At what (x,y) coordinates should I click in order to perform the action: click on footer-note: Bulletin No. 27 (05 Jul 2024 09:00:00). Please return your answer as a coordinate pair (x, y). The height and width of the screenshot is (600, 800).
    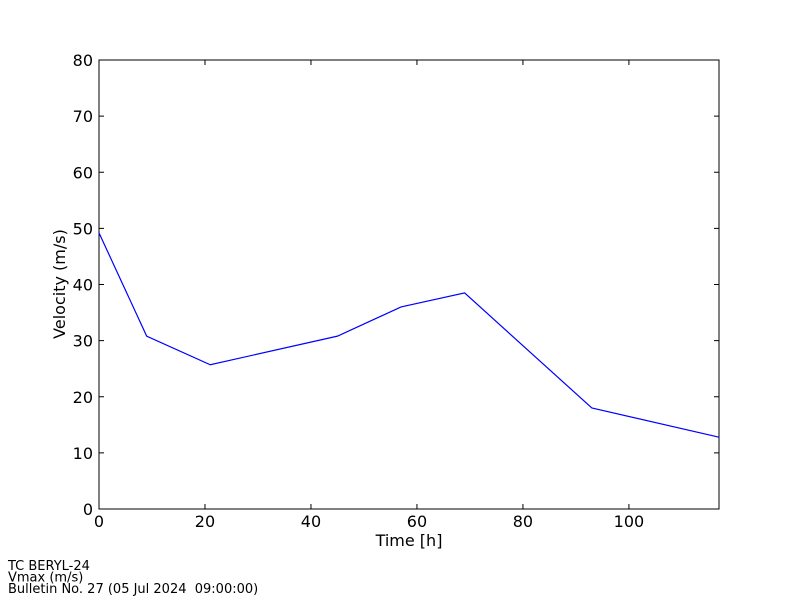
    Looking at the image, I should click on (133, 589).